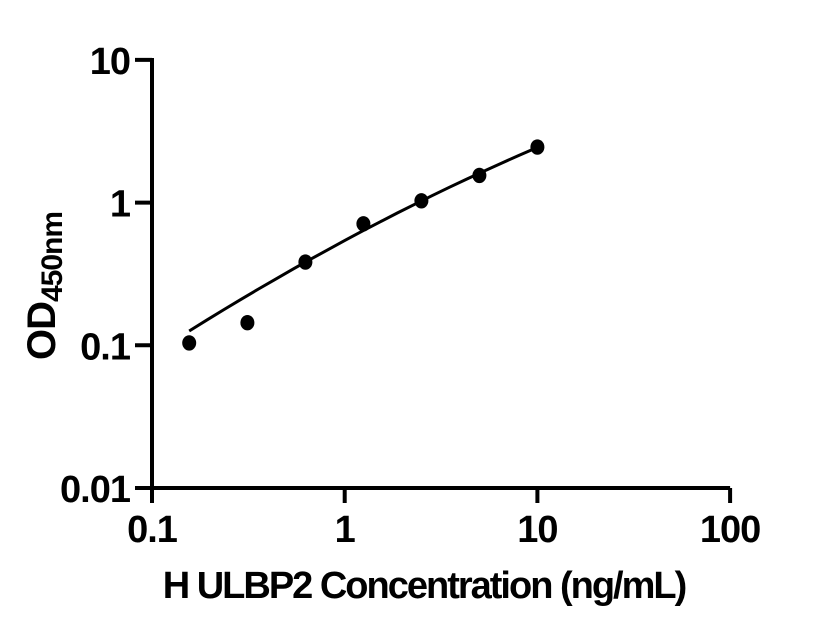  What do you see at coordinates (152, 530) in the screenshot?
I see `x-axis-tick-label: 0.1` at bounding box center [152, 530].